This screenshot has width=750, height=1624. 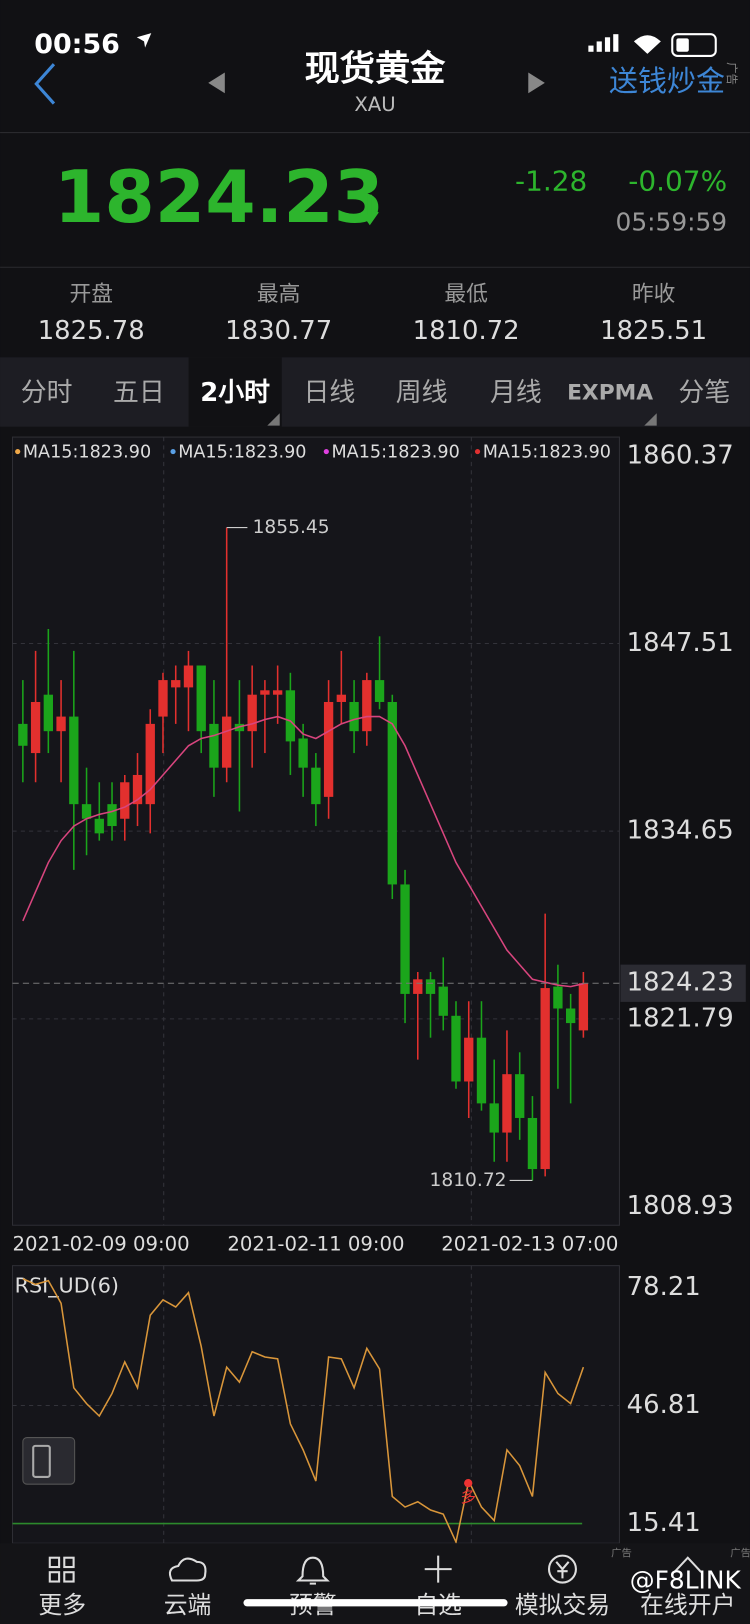 What do you see at coordinates (291, 527) in the screenshot?
I see `high-label: 1855.45` at bounding box center [291, 527].